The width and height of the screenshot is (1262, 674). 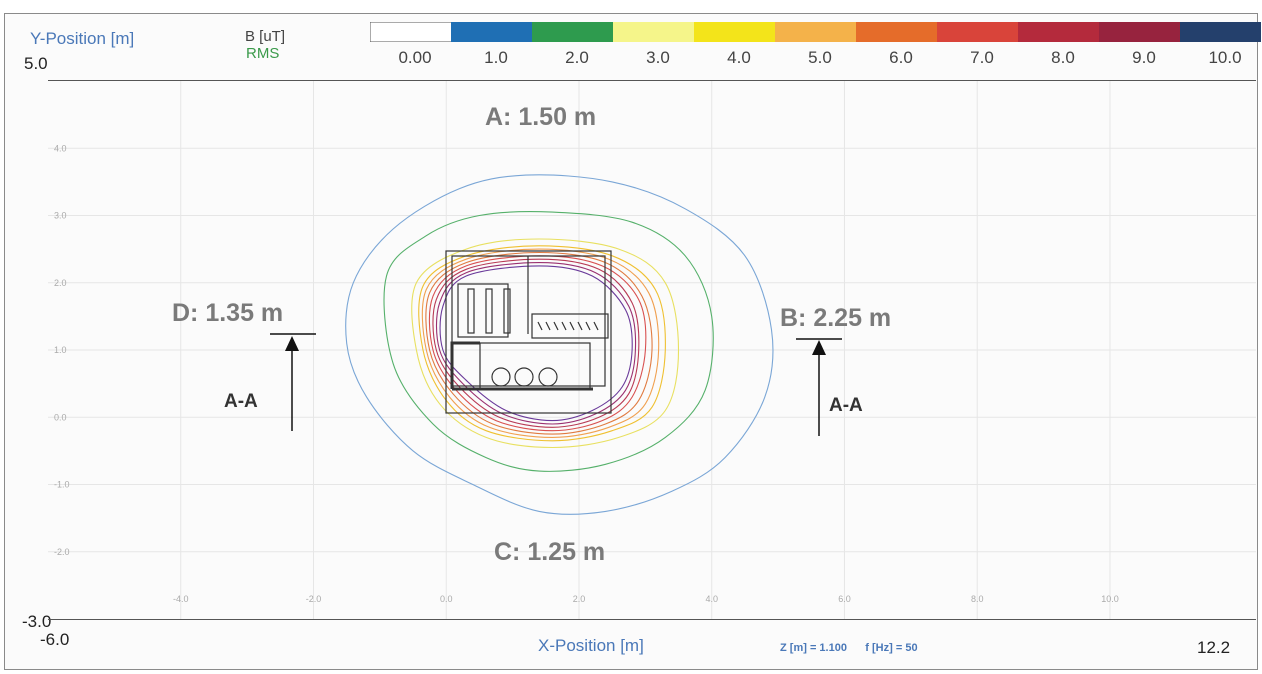 I want to click on x-tick-label: 8.0, so click(x=977, y=599).